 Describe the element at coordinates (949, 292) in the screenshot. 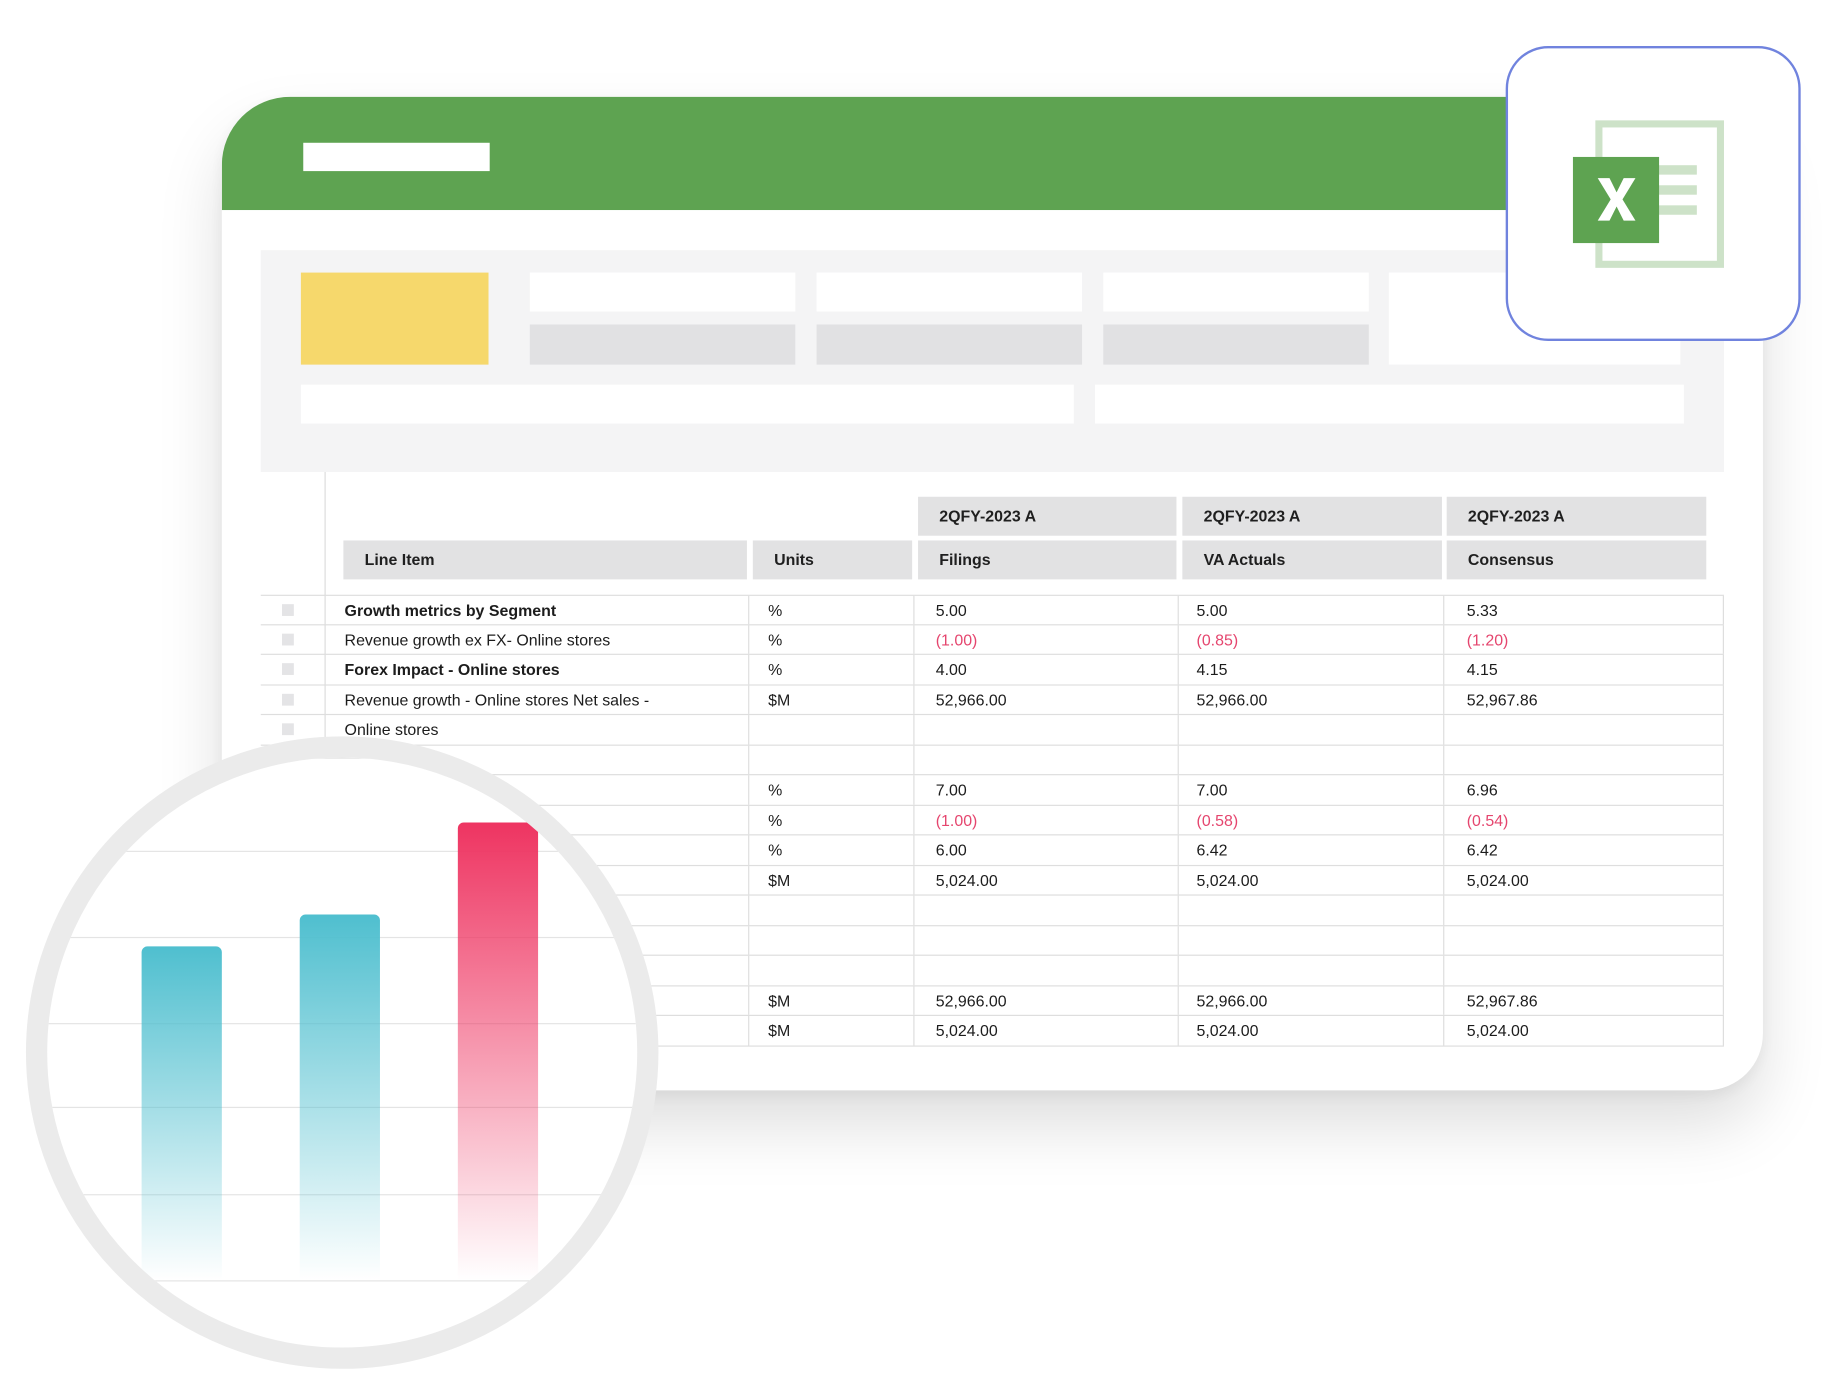

I see `card-2-top` at that location.